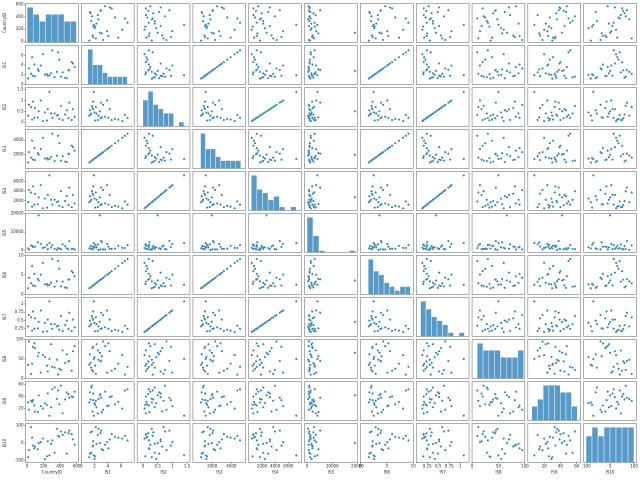 The width and height of the screenshot is (640, 484). Describe the element at coordinates (20, 16) in the screenshot. I see `y-tick-label: 400` at that location.